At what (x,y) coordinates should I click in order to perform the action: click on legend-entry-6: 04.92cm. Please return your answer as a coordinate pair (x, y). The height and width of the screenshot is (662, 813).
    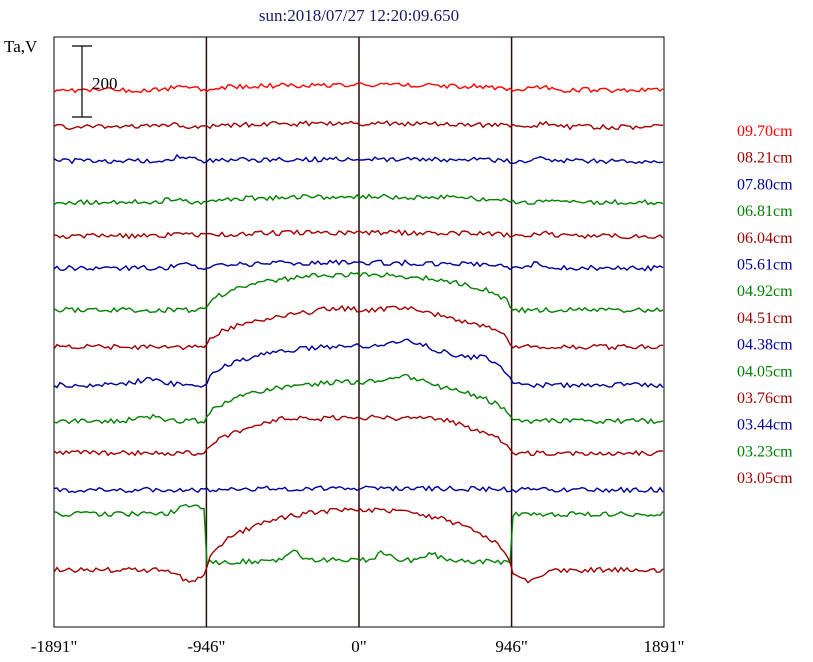
    Looking at the image, I should click on (765, 291).